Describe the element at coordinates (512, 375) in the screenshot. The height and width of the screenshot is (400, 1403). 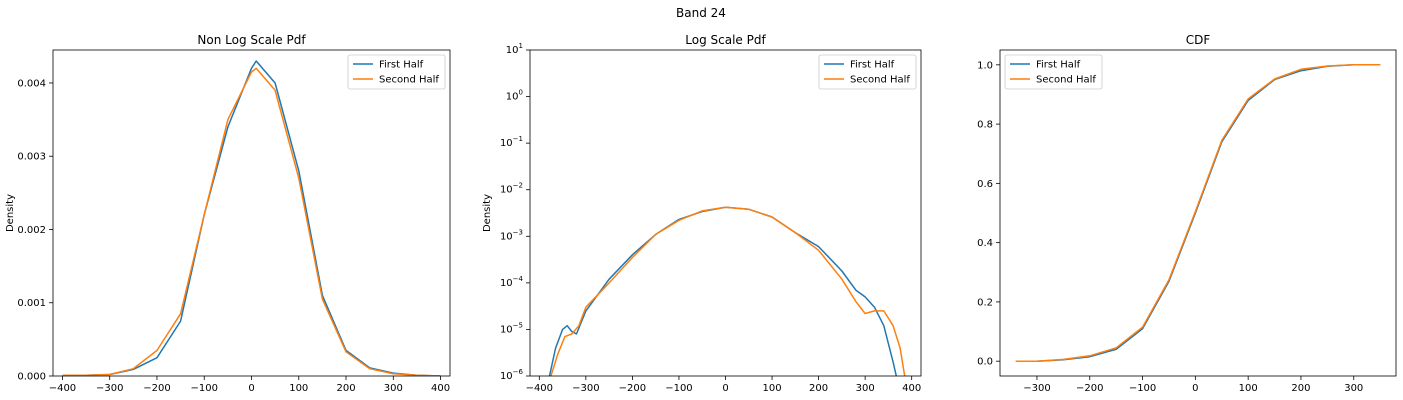
I see `y-tick-label: 10⁻⁶` at that location.